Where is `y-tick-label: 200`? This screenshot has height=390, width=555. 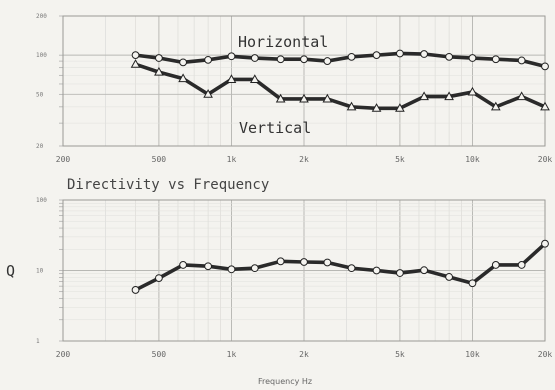
y-tick-label: 200 is located at coordinates (41, 16).